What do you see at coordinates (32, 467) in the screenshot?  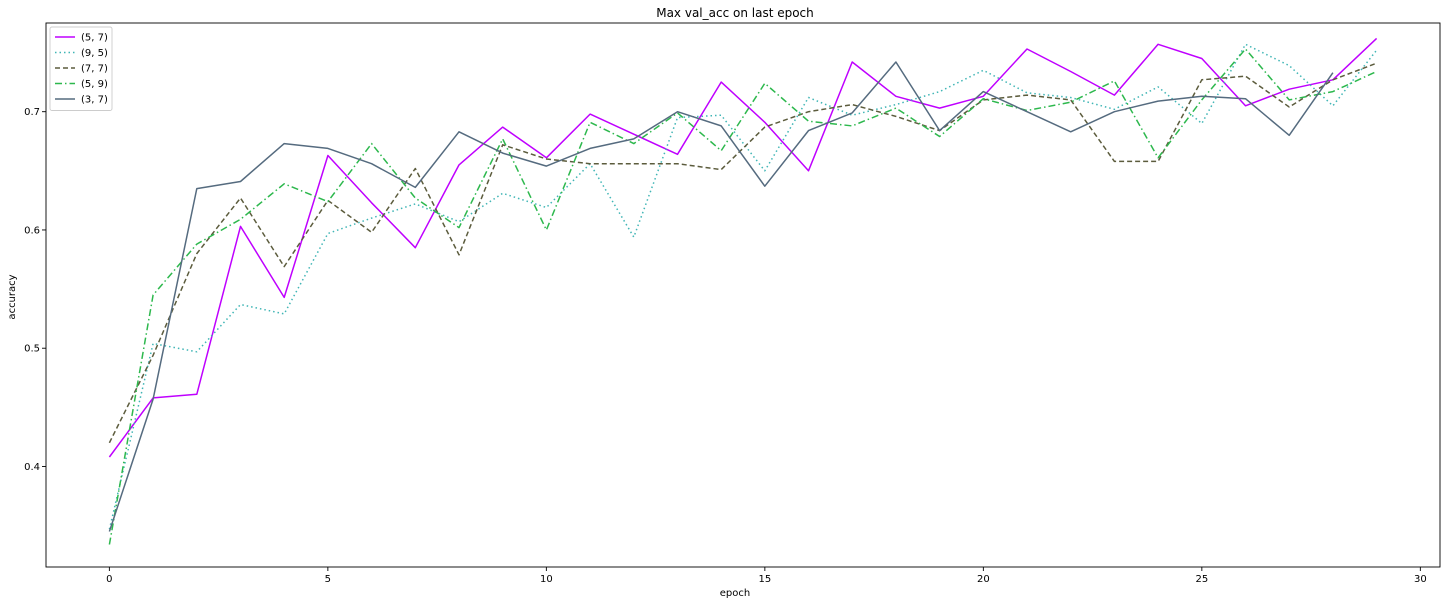 I see `y-tick-label: 0.4` at bounding box center [32, 467].